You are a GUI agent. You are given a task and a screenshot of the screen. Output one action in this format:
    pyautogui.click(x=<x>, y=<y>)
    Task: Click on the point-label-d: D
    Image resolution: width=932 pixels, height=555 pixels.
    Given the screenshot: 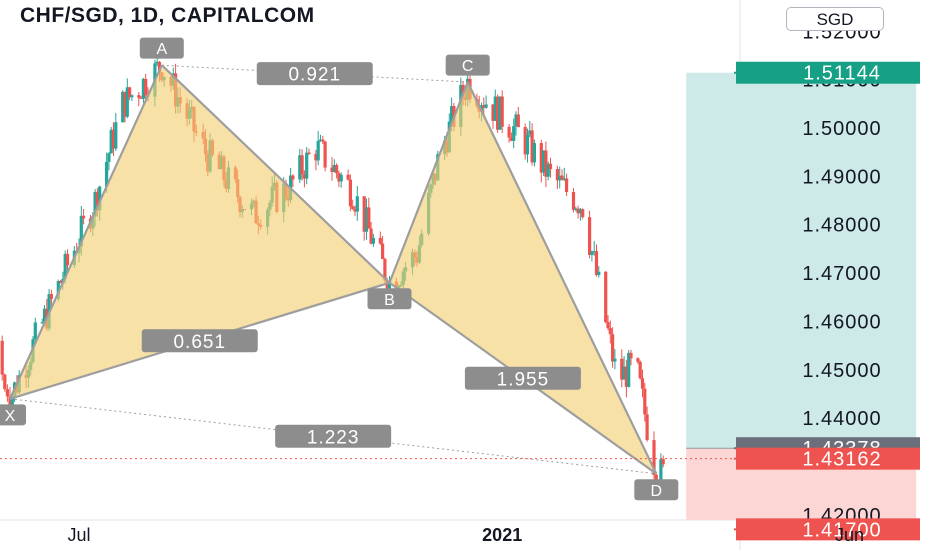 What is the action you would take?
    pyautogui.click(x=657, y=491)
    